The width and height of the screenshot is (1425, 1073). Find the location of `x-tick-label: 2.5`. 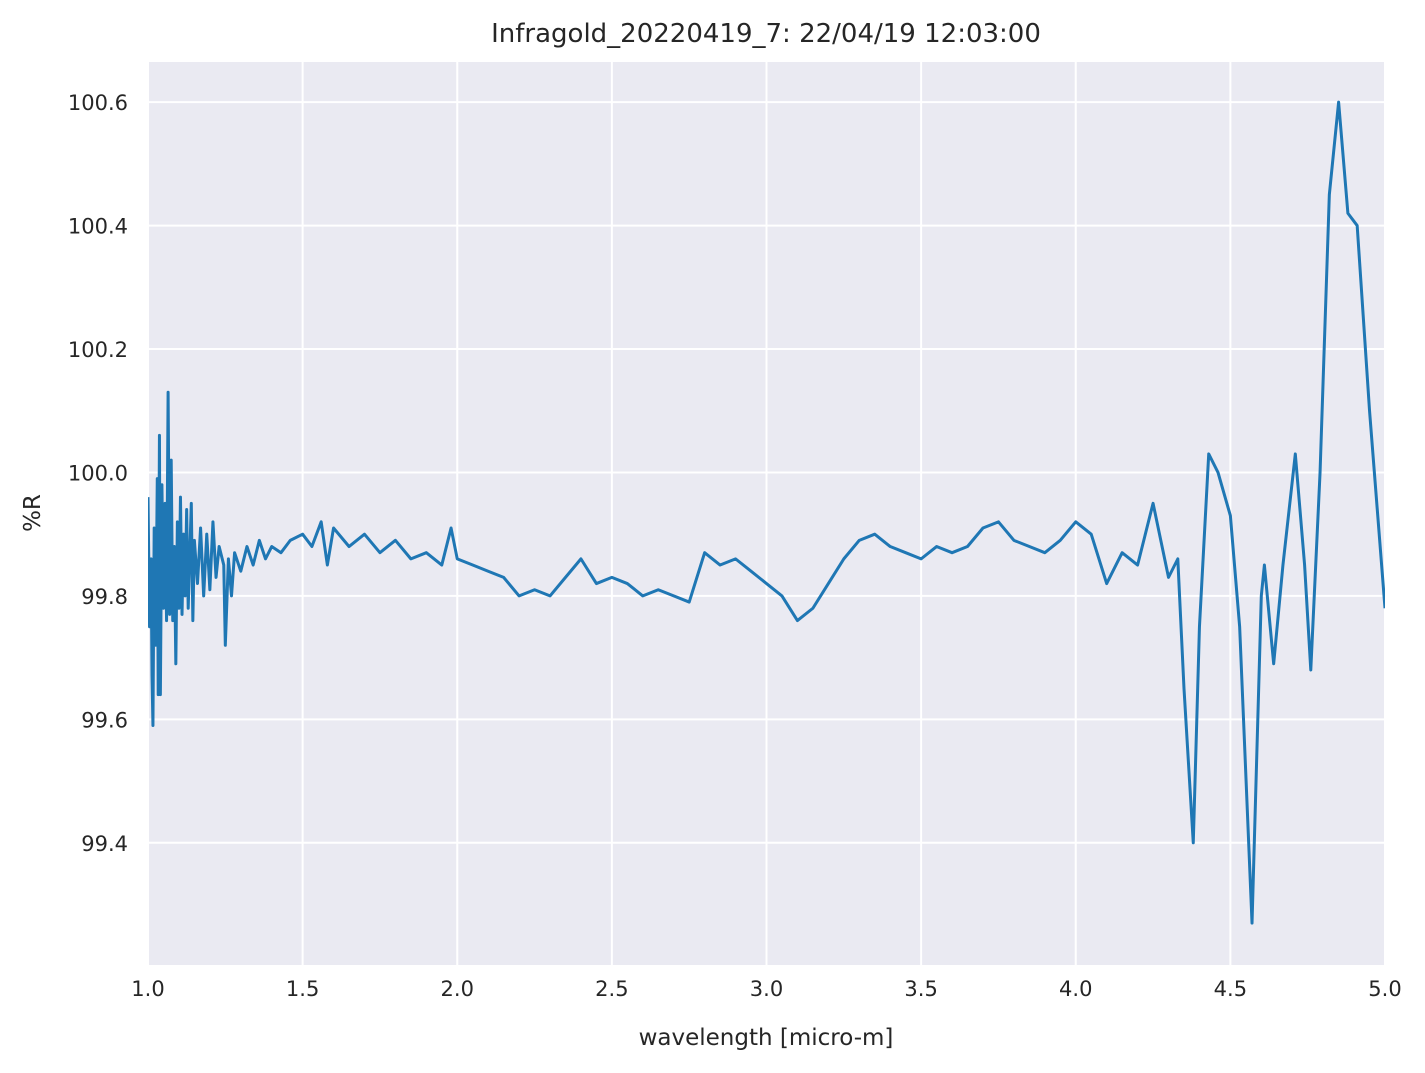

x-tick-label: 2.5 is located at coordinates (611, 989).